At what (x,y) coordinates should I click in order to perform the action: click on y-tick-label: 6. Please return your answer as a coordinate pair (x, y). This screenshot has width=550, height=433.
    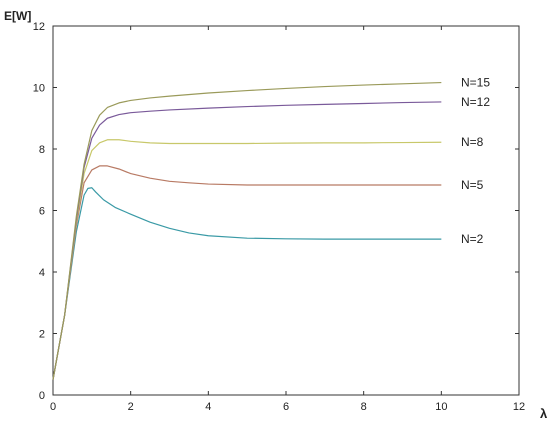
    Looking at the image, I should click on (42, 212).